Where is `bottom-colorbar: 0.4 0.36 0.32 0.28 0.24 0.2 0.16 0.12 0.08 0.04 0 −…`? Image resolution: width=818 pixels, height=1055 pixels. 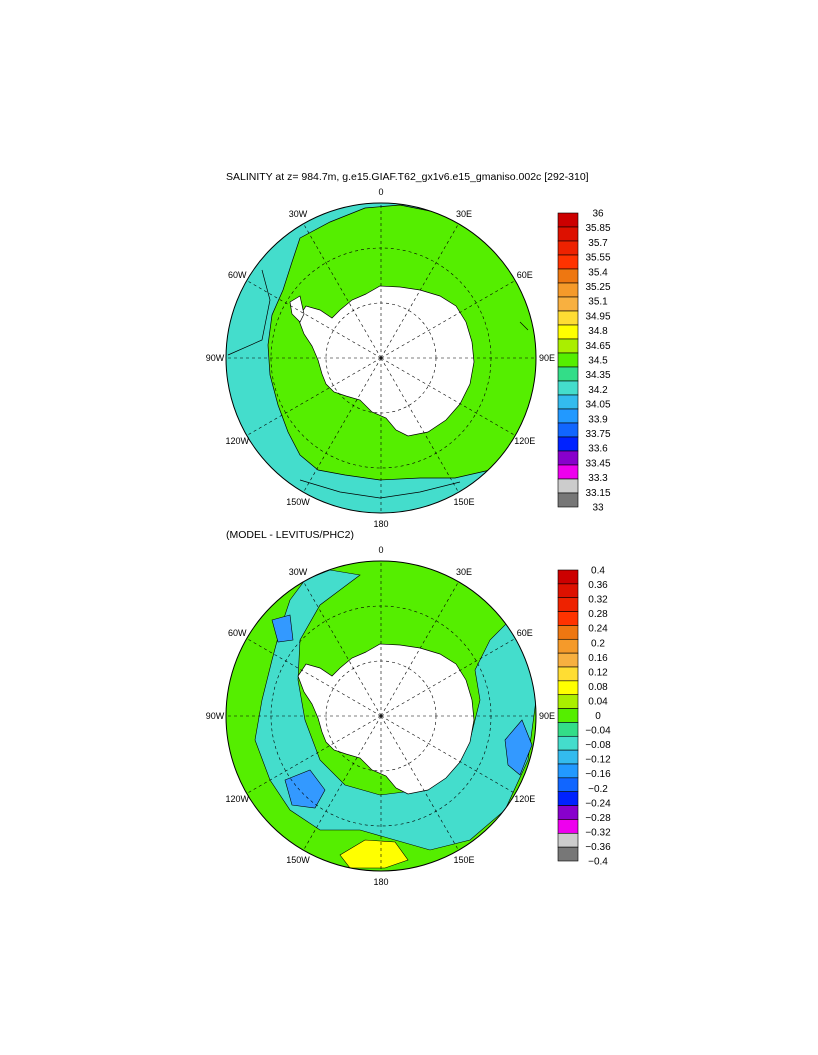
bottom-colorbar: 0.4 0.36 0.32 0.28 0.24 0.2 0.16 0.12 0.08 0.04 0 −… is located at coordinates (584, 717).